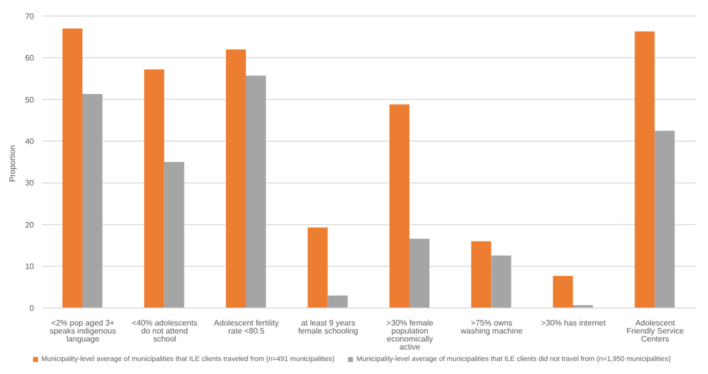  Describe the element at coordinates (30, 99) in the screenshot. I see `y-tick-label: 50` at that location.